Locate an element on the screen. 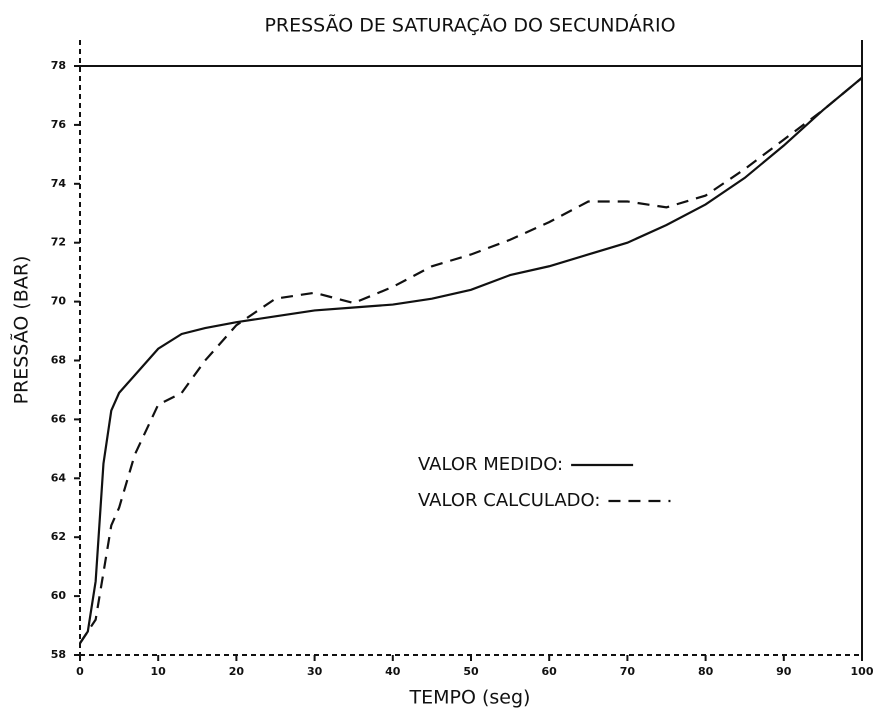 The width and height of the screenshot is (880, 719). x-tick-label: 40 is located at coordinates (393, 671).